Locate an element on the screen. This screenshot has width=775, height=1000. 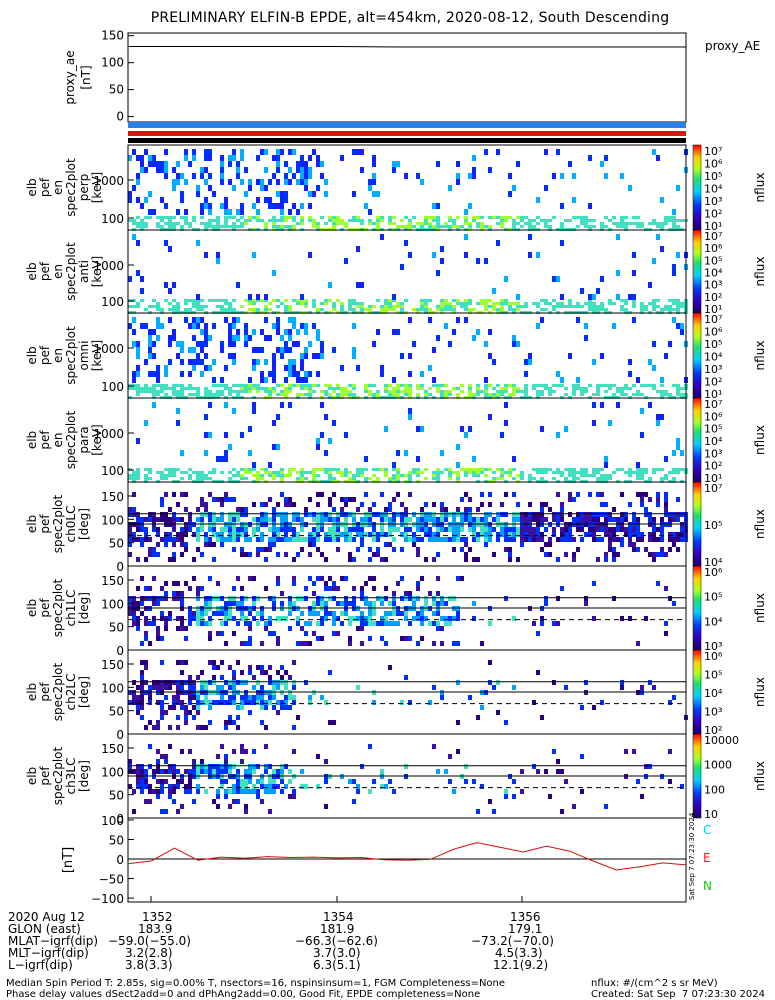
ylabel-line: pef is located at coordinates (45, 524).